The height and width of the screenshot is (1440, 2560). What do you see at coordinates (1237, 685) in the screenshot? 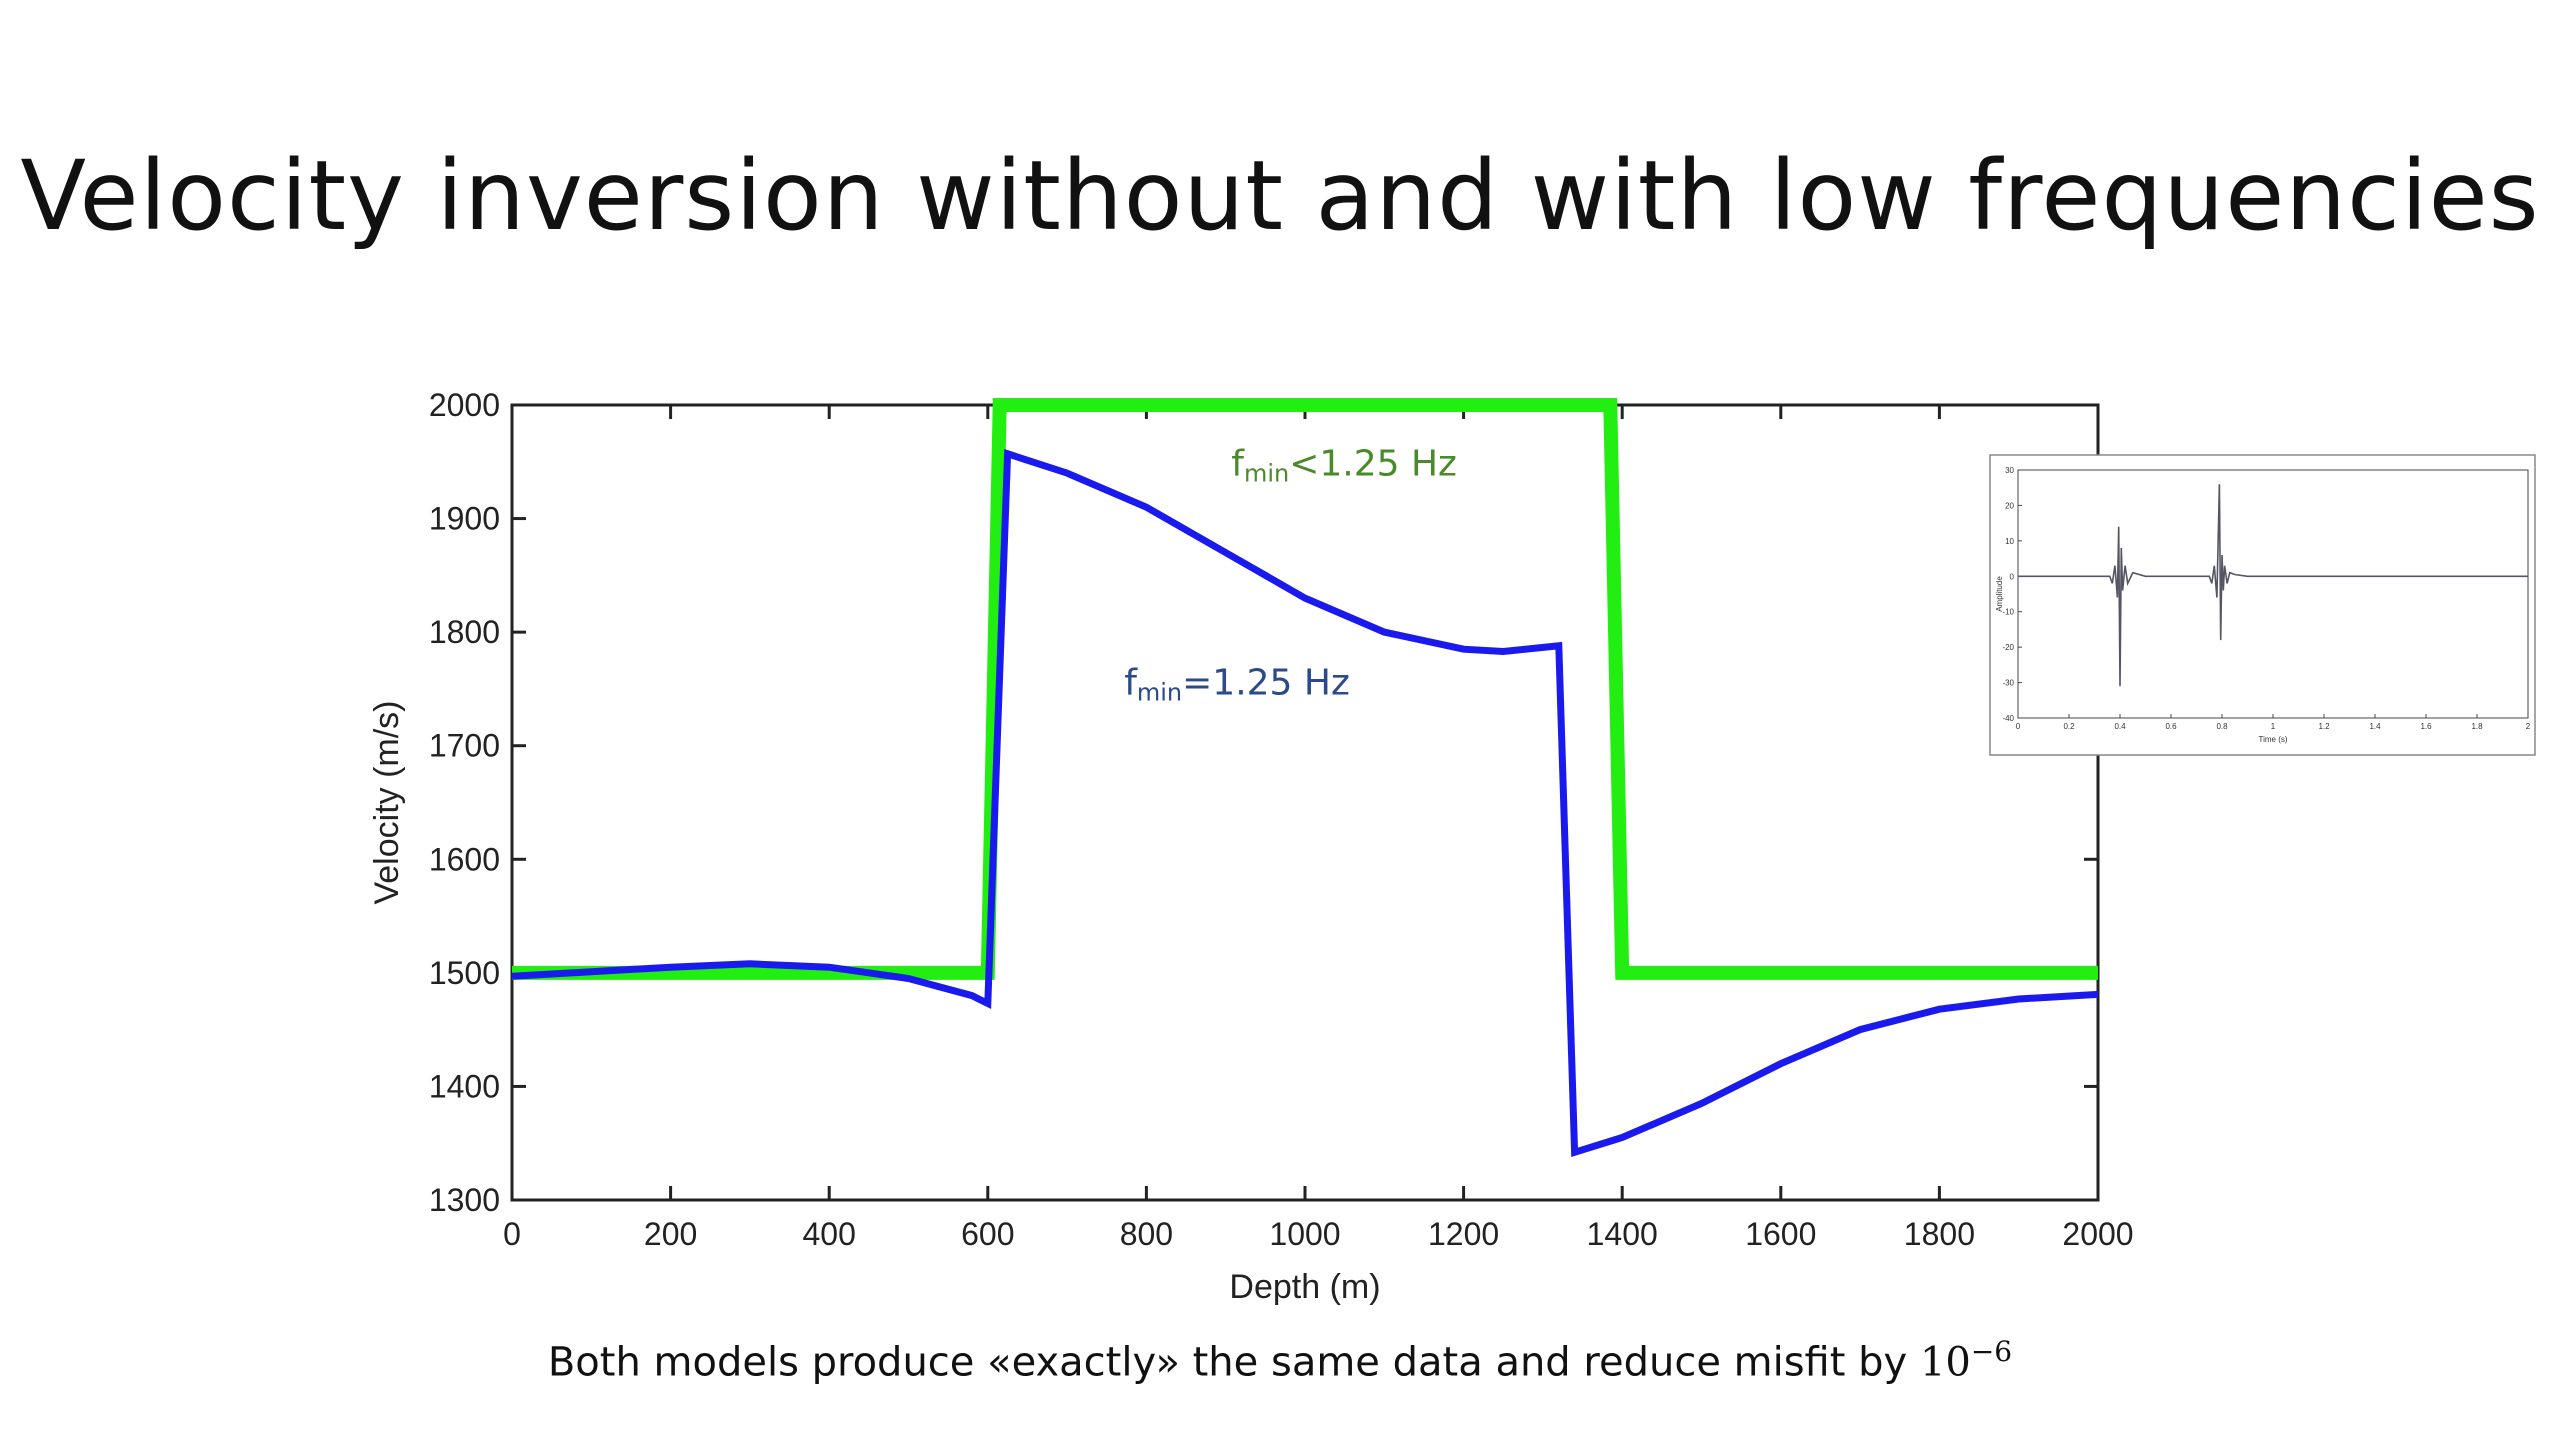
I see `series-label-with-freq: fmin=1.25 Hz` at bounding box center [1237, 685].